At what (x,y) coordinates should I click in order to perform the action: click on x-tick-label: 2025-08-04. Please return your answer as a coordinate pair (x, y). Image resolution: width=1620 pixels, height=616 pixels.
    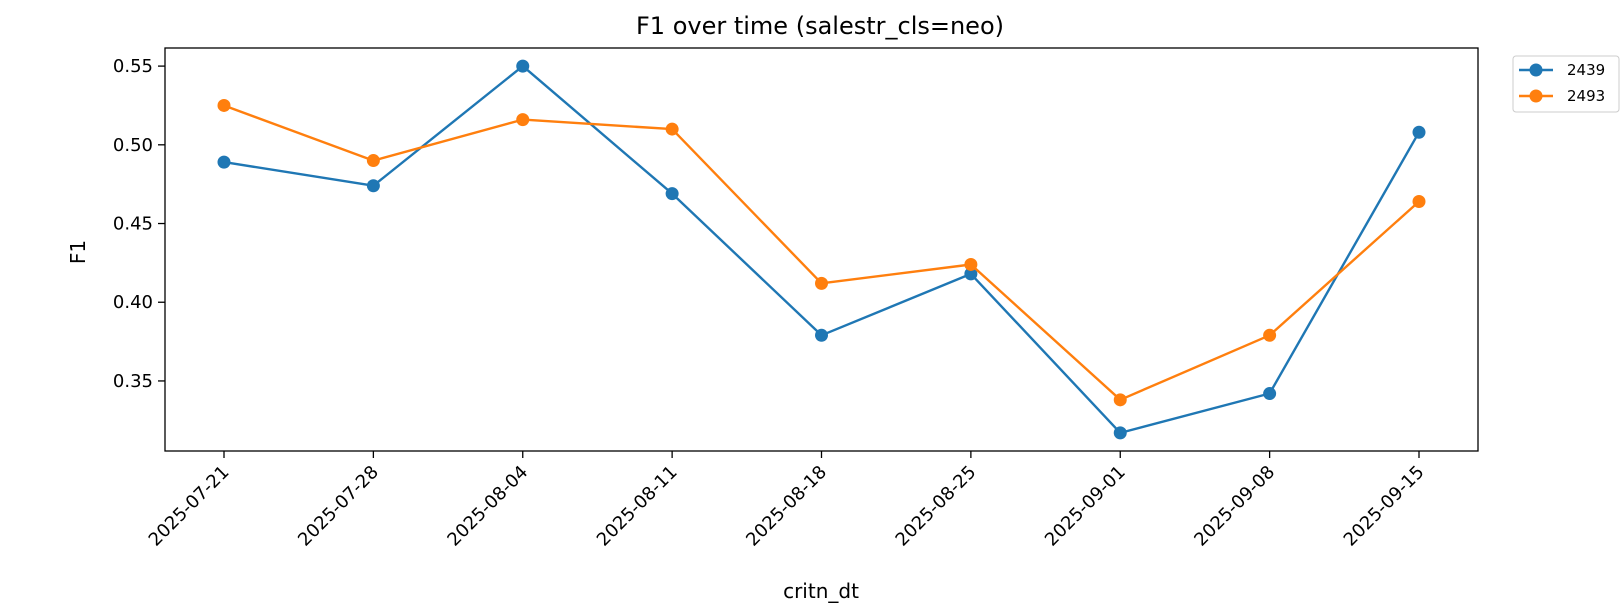
    Looking at the image, I should click on (487, 506).